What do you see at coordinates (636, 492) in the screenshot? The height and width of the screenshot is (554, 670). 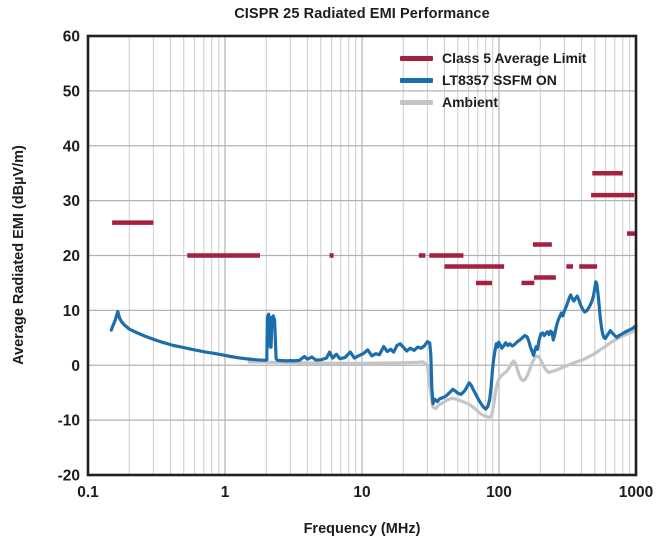 I see `x-tick-label: 1000` at bounding box center [636, 492].